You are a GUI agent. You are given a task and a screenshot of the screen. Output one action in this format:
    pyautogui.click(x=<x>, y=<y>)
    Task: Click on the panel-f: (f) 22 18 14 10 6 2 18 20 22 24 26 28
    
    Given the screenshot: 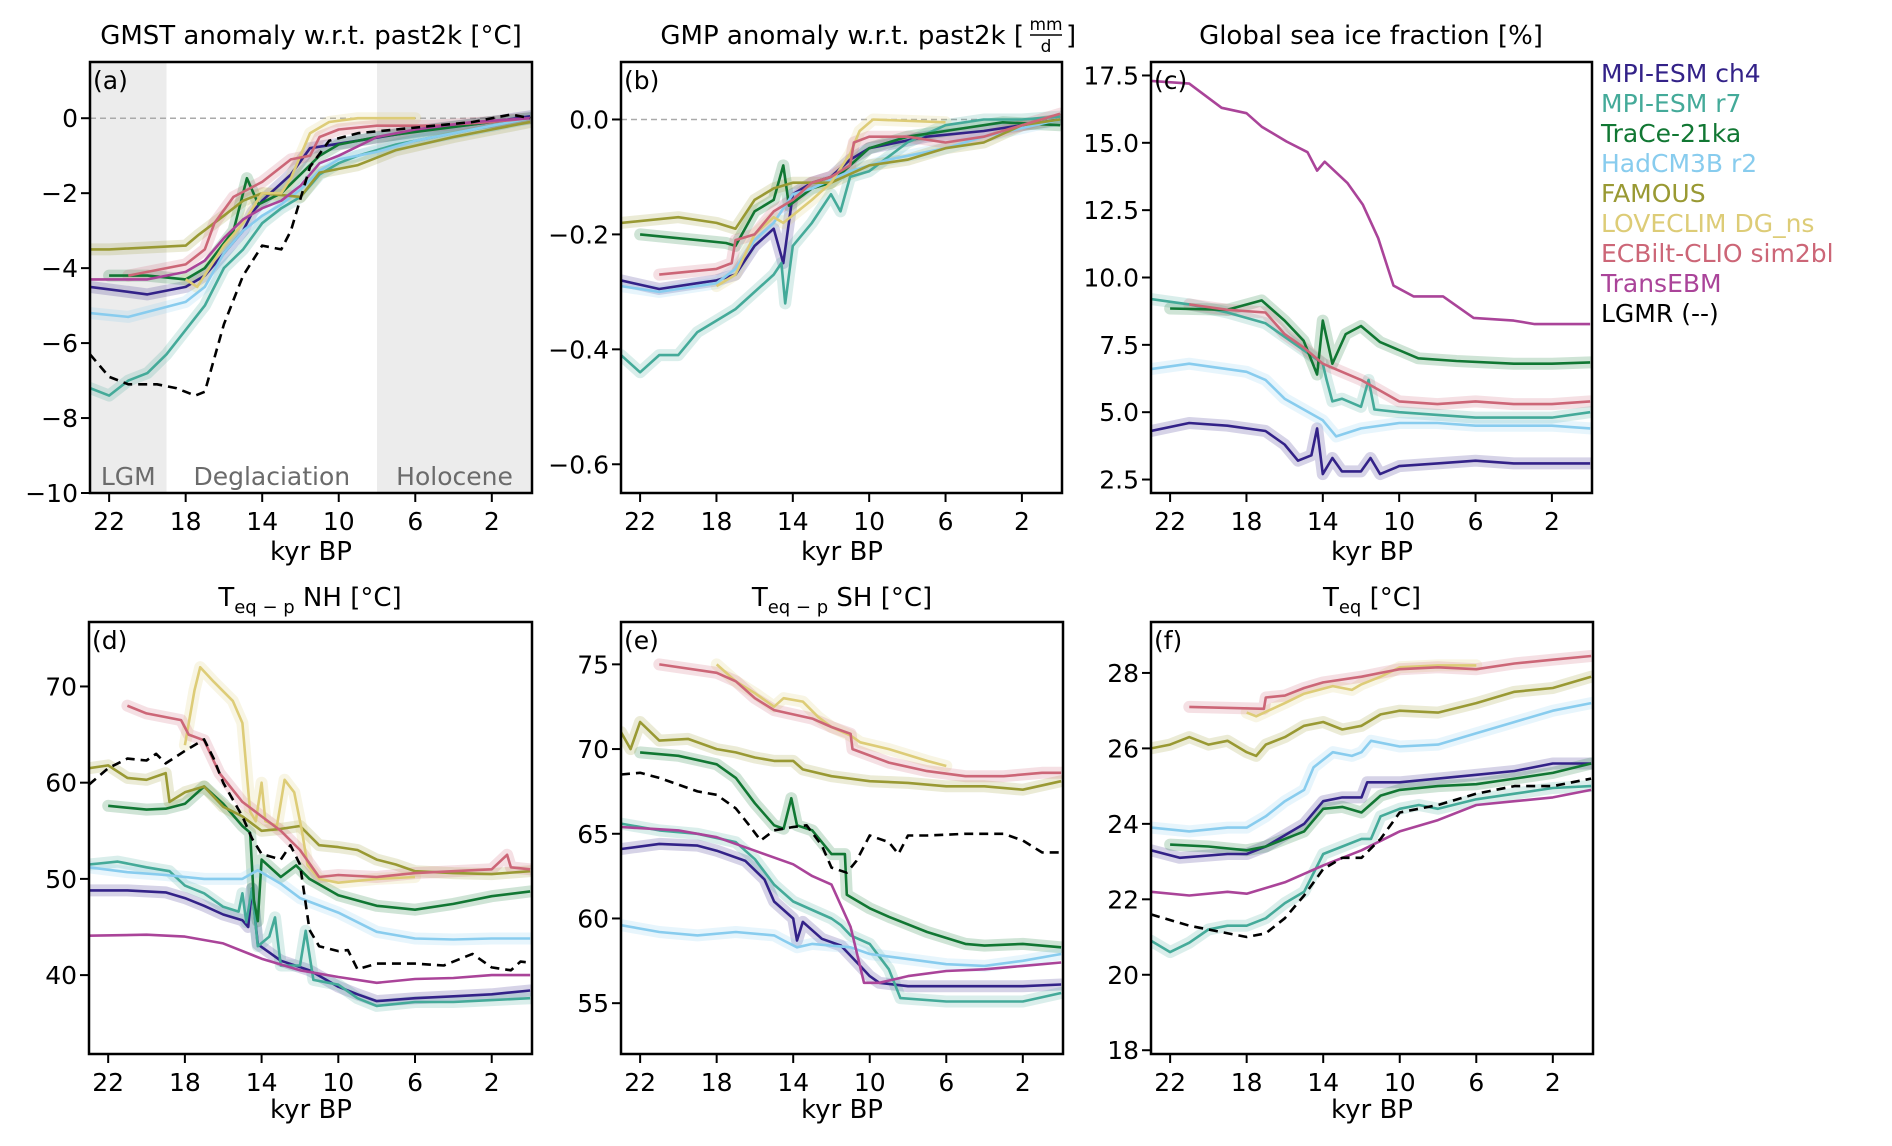 What is the action you would take?
    pyautogui.click(x=1351, y=858)
    